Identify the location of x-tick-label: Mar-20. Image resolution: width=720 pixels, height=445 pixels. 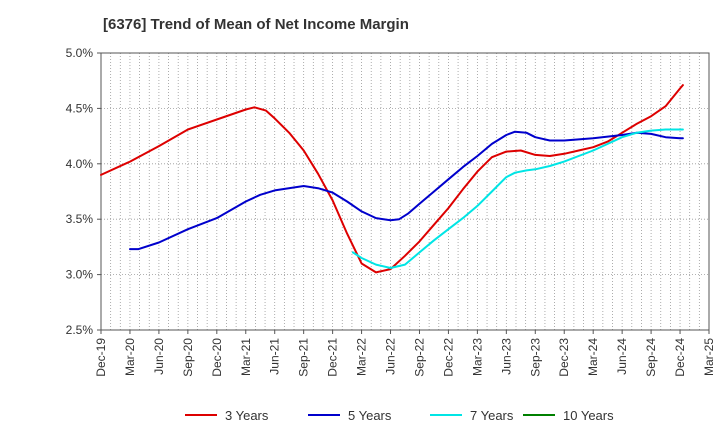
(130, 357).